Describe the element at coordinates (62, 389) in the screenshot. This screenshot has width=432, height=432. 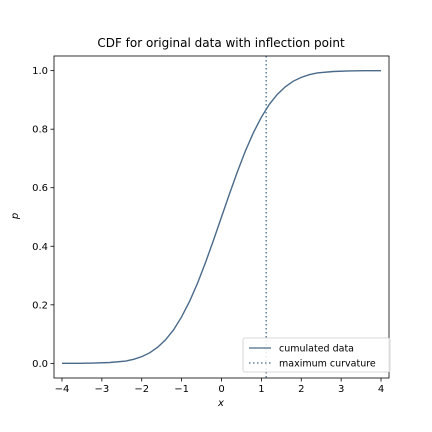
I see `x-tick-label: −4` at that location.